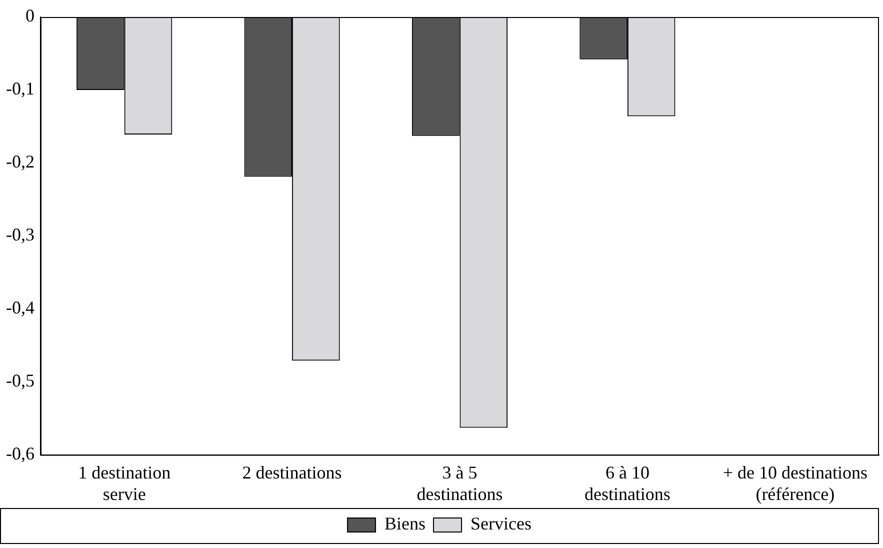 The width and height of the screenshot is (883, 548). Describe the element at coordinates (405, 524) in the screenshot. I see `legend-label: Biens` at that location.